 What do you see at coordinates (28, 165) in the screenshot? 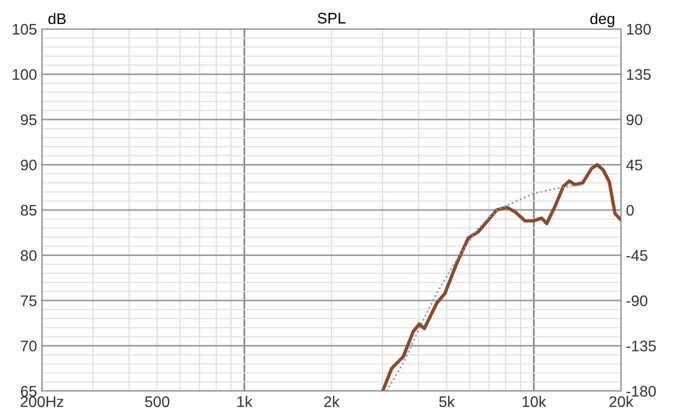
I see `y-tick-label: 90` at bounding box center [28, 165].